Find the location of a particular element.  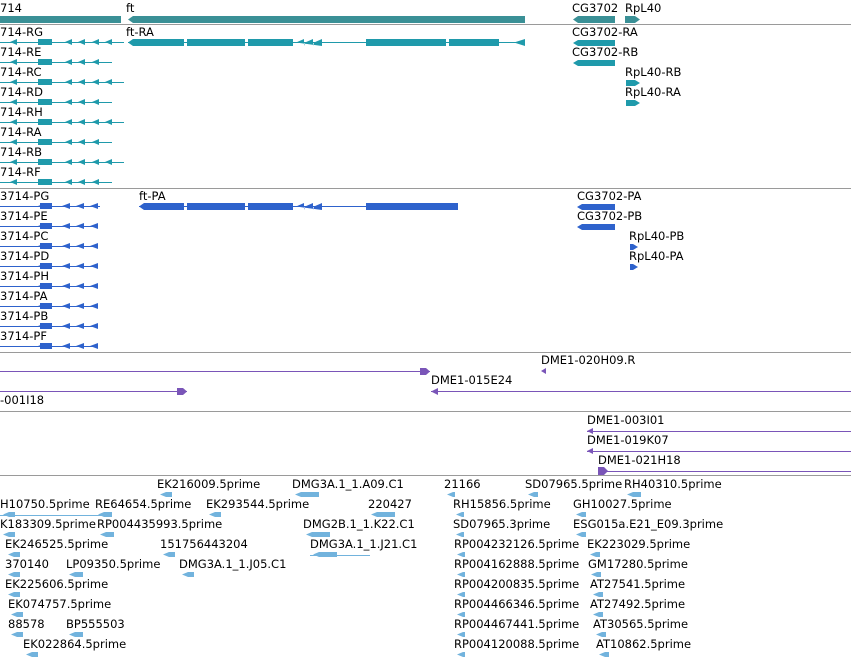

gene-label: ft is located at coordinates (130, 8).